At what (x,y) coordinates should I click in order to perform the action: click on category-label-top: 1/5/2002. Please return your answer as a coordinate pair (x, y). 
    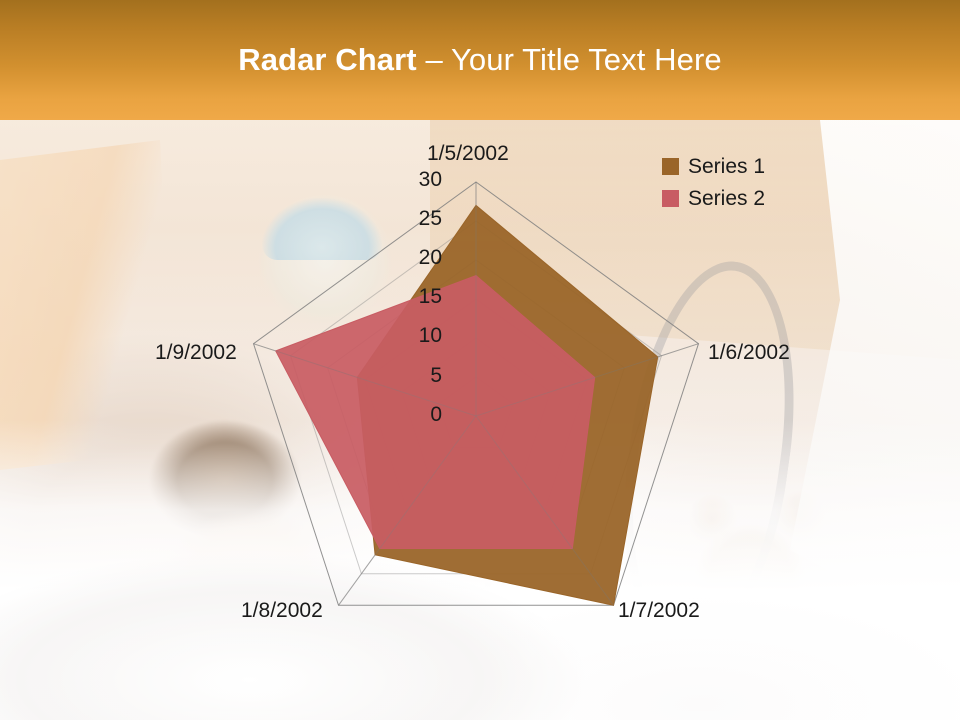
    Looking at the image, I should click on (468, 153).